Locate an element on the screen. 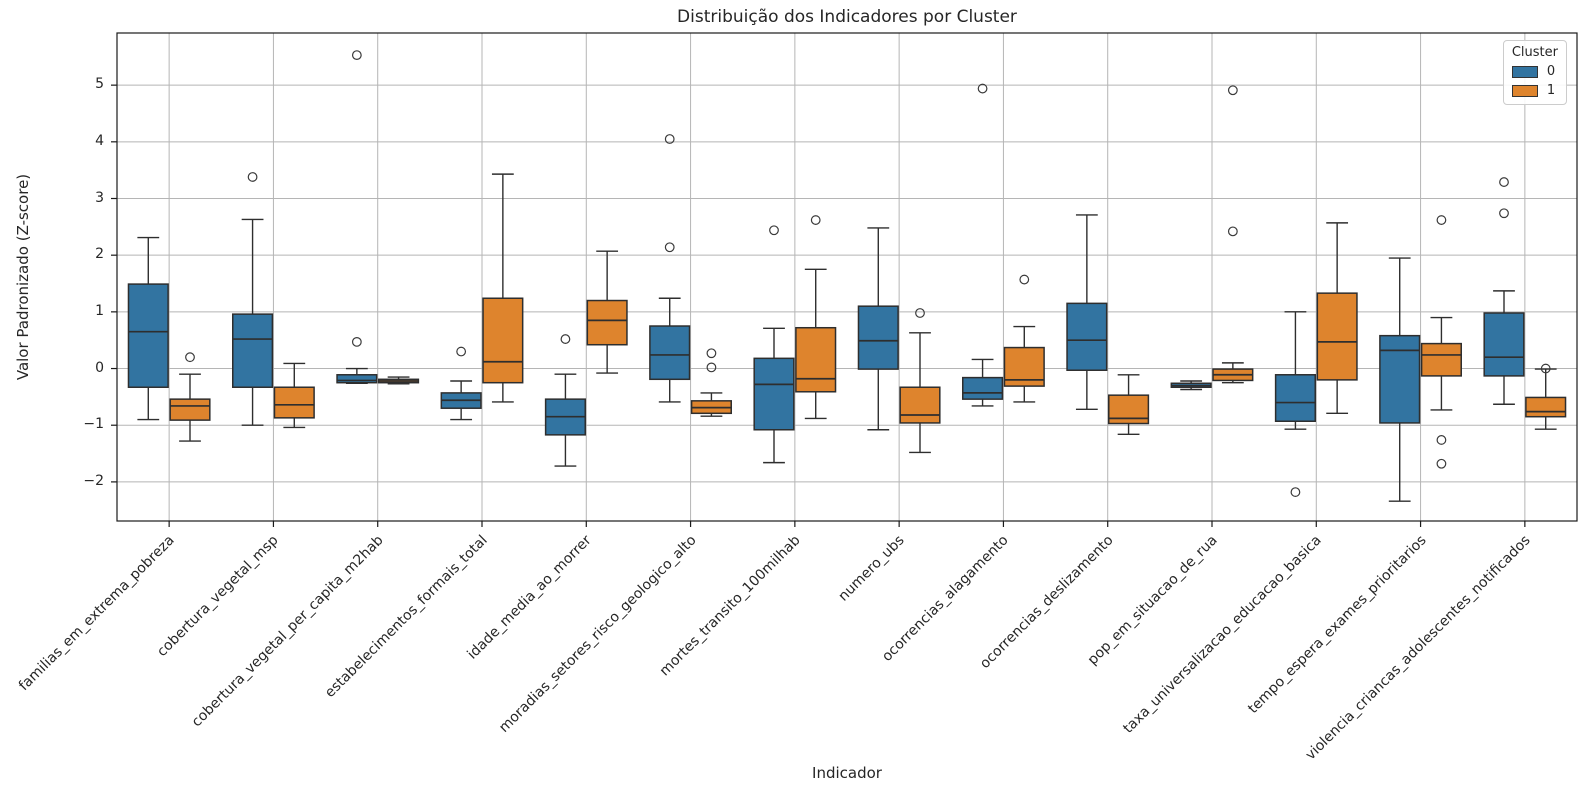 The image size is (1582, 790). y-tick-label: 4 is located at coordinates (99, 140).